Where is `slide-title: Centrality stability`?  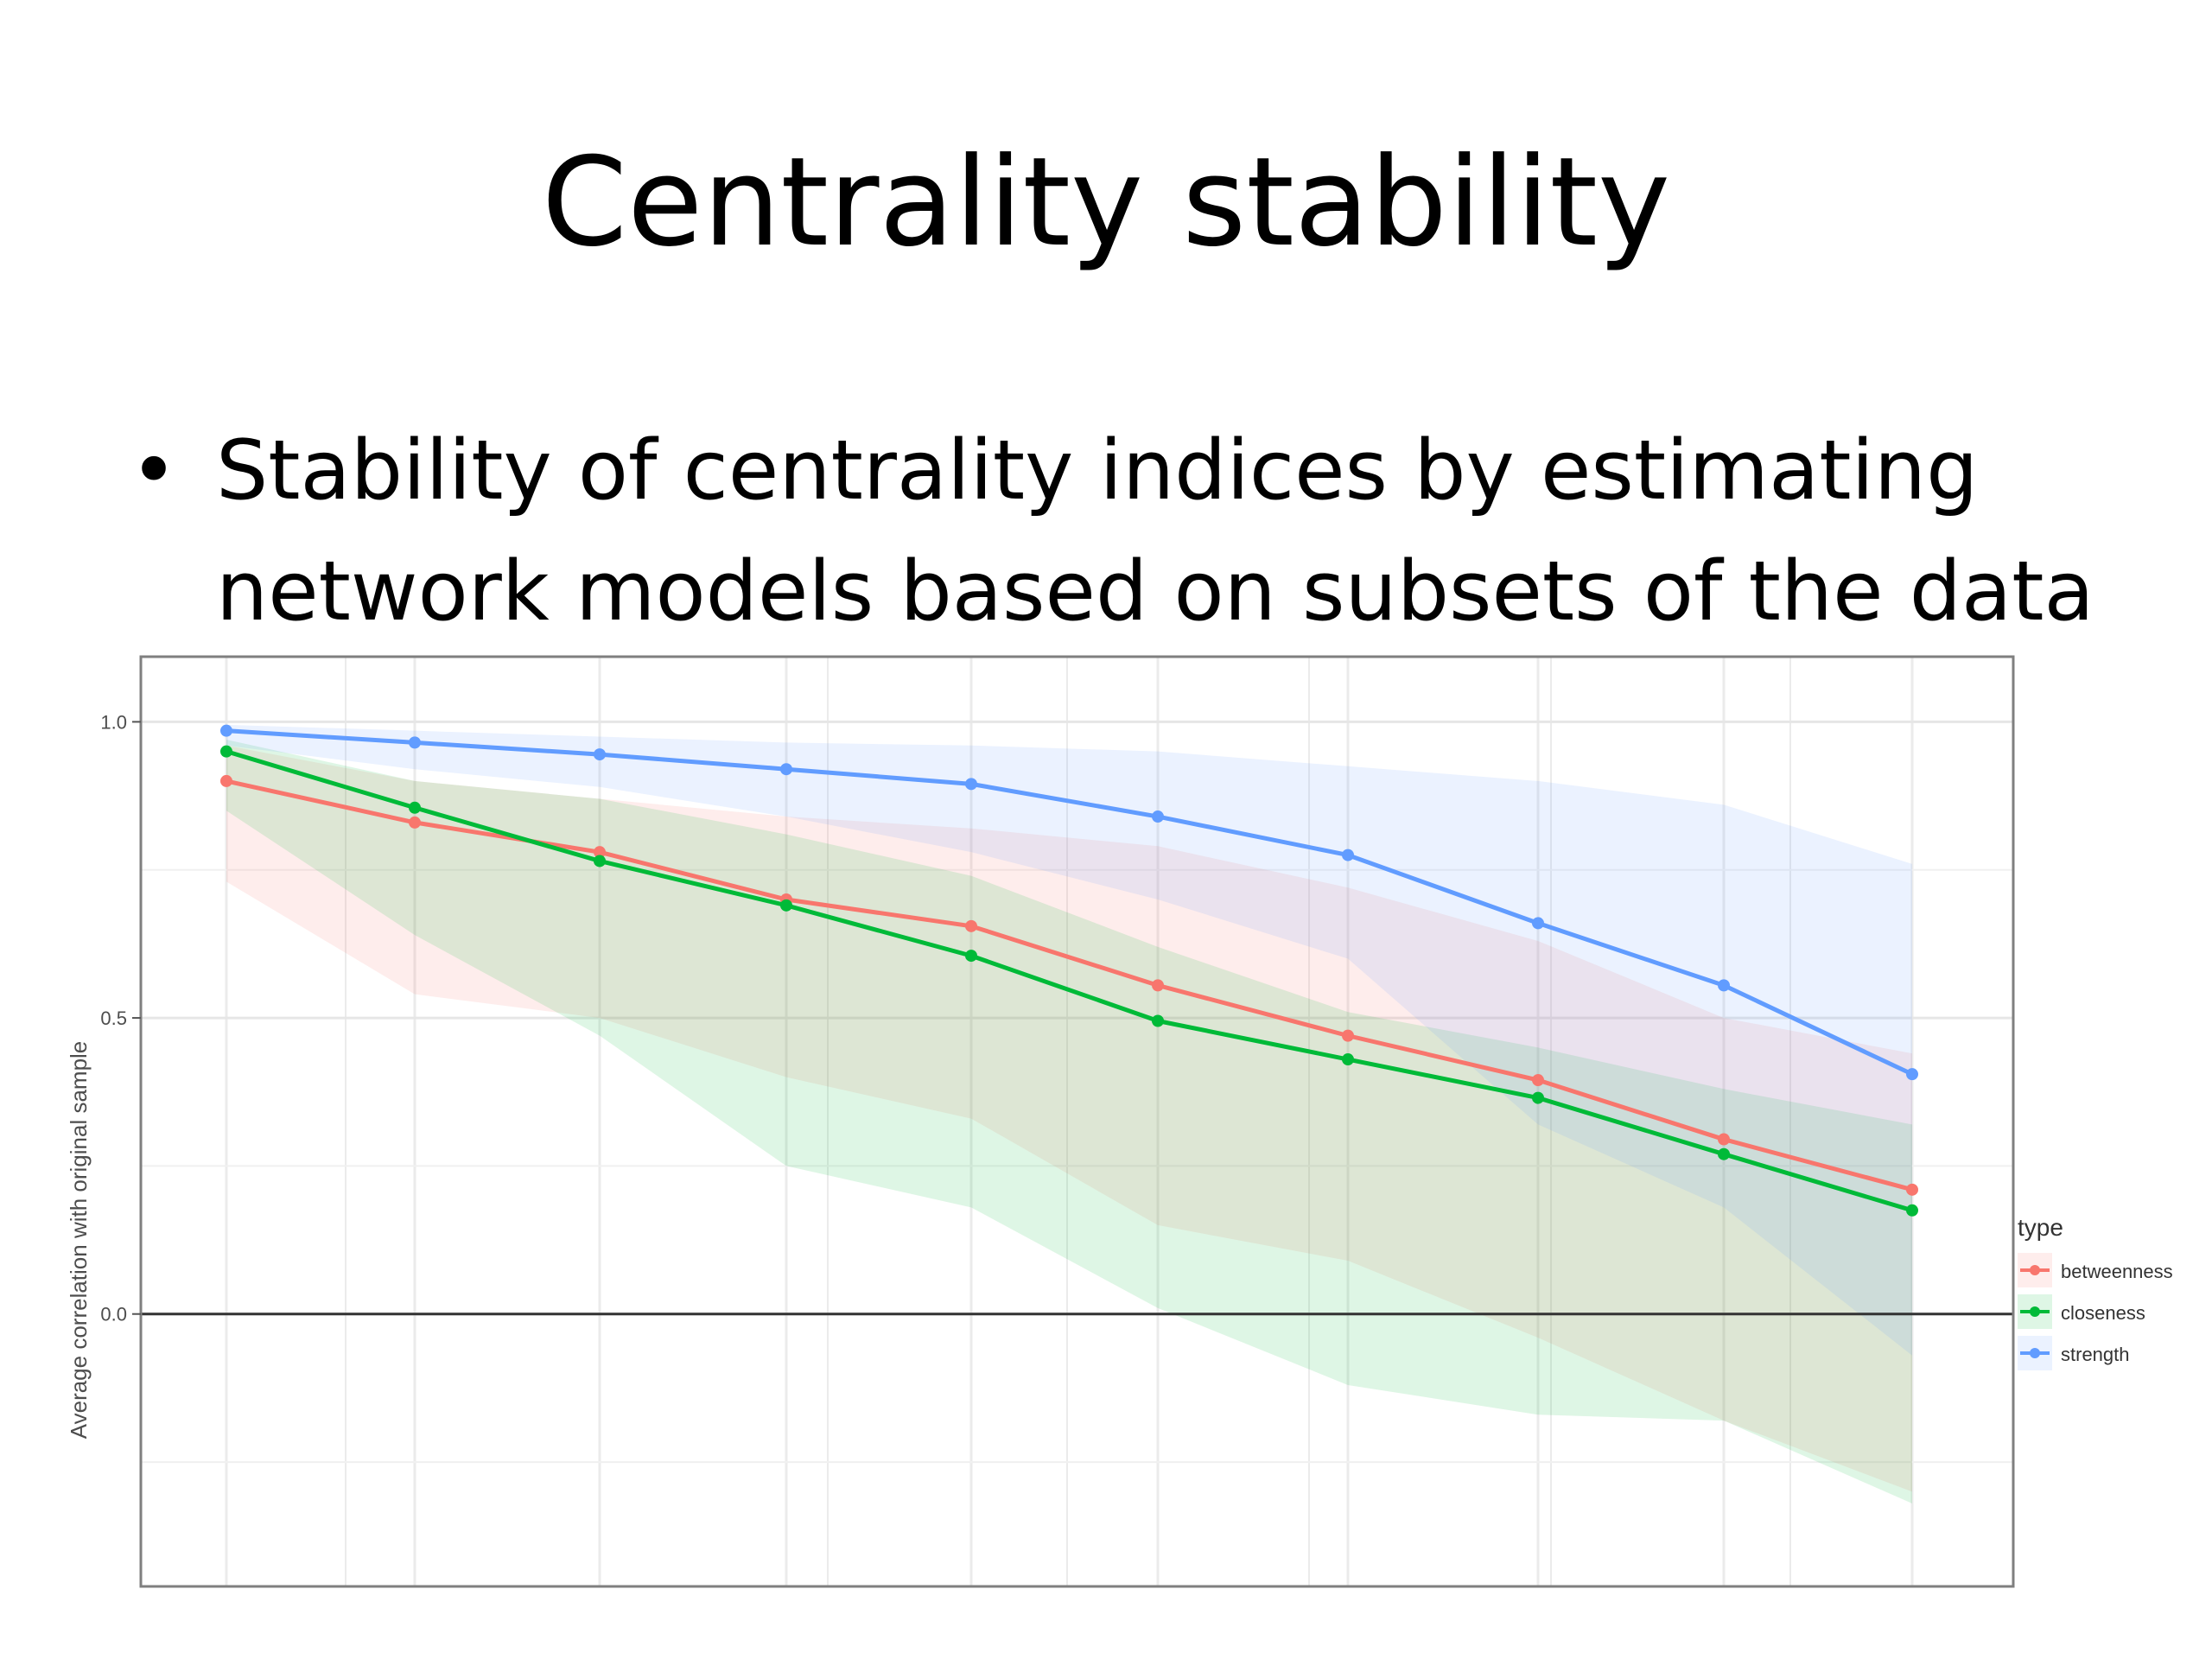 slide-title: Centrality stability is located at coordinates (1106, 202).